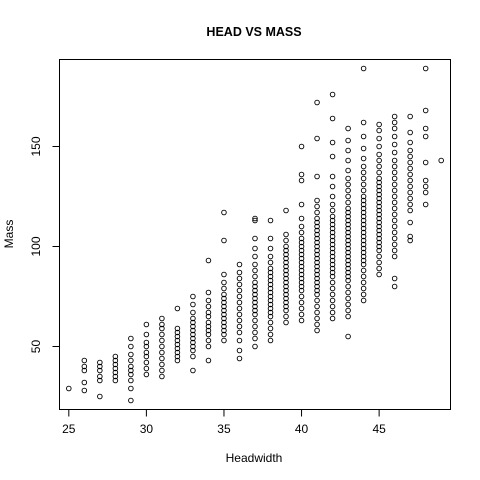  What do you see at coordinates (147, 429) in the screenshot?
I see `x-tick-label: 30` at bounding box center [147, 429].